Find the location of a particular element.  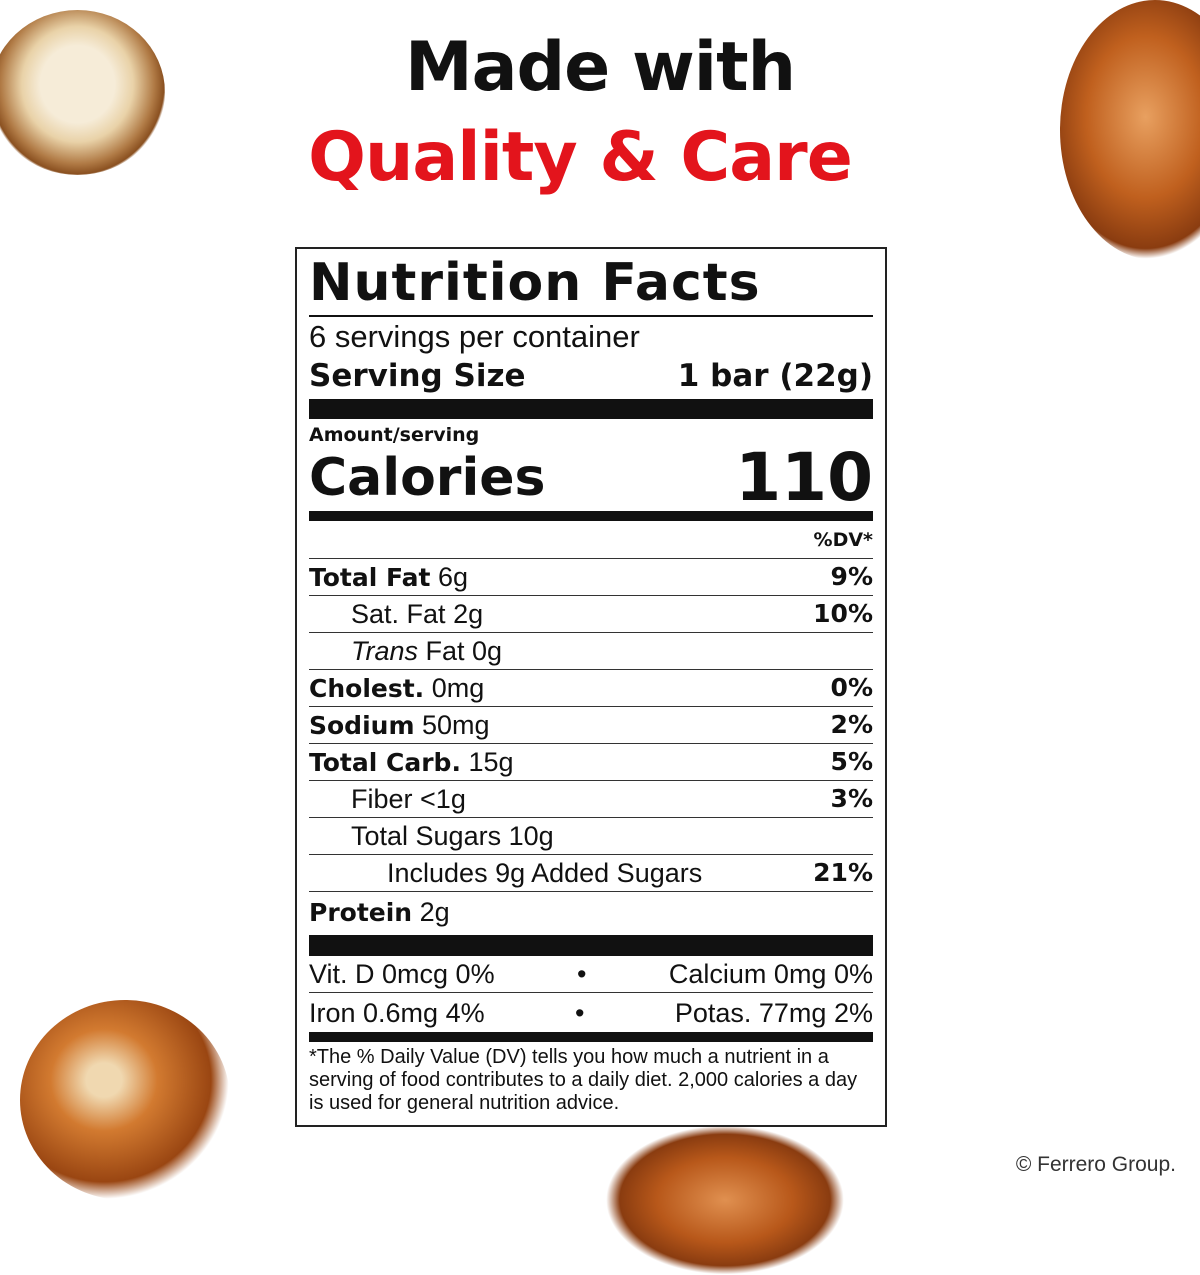

nutrient-row: Sodium 50mg 2% is located at coordinates (591, 725).